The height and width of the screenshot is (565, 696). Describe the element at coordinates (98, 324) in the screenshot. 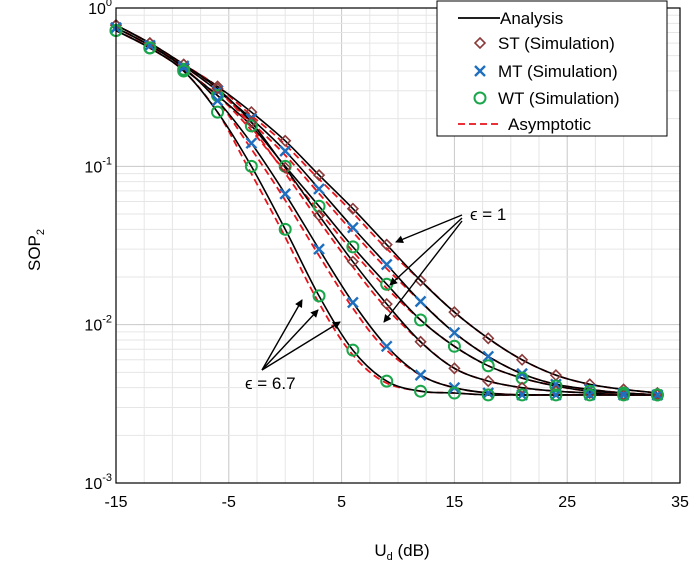

I see `y-tick-label: 10⁻²` at that location.